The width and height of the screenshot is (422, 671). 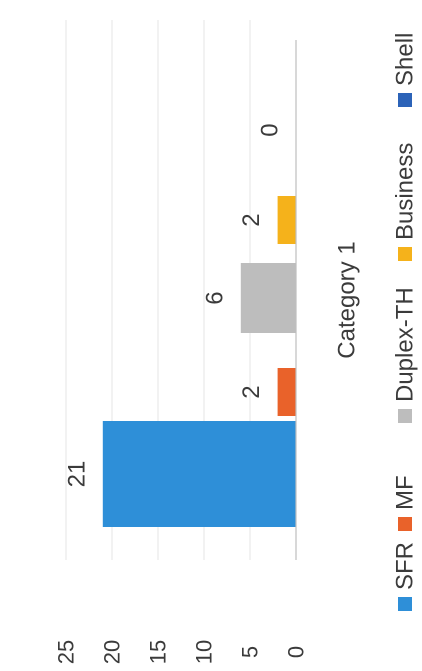 I want to click on y-tick-label: 15, so click(x=158, y=652).